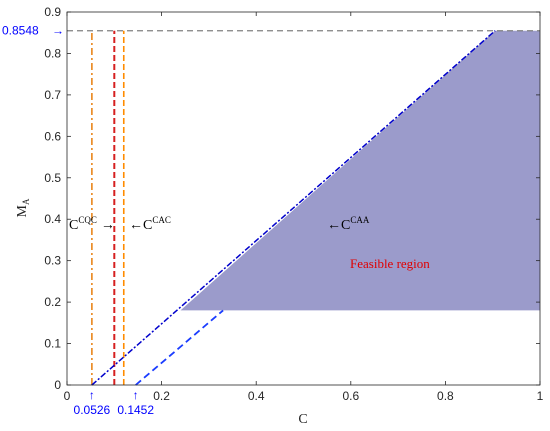  I want to click on x-axis-label: C, so click(302, 419).